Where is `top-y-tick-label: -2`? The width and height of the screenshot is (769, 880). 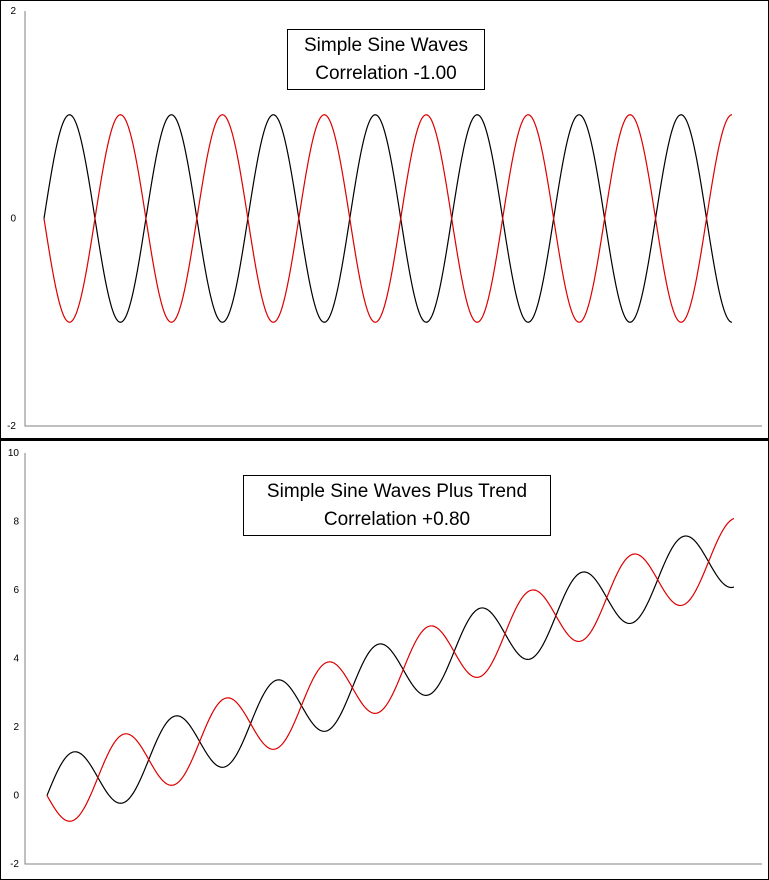
top-y-tick-label: -2 is located at coordinates (11, 426).